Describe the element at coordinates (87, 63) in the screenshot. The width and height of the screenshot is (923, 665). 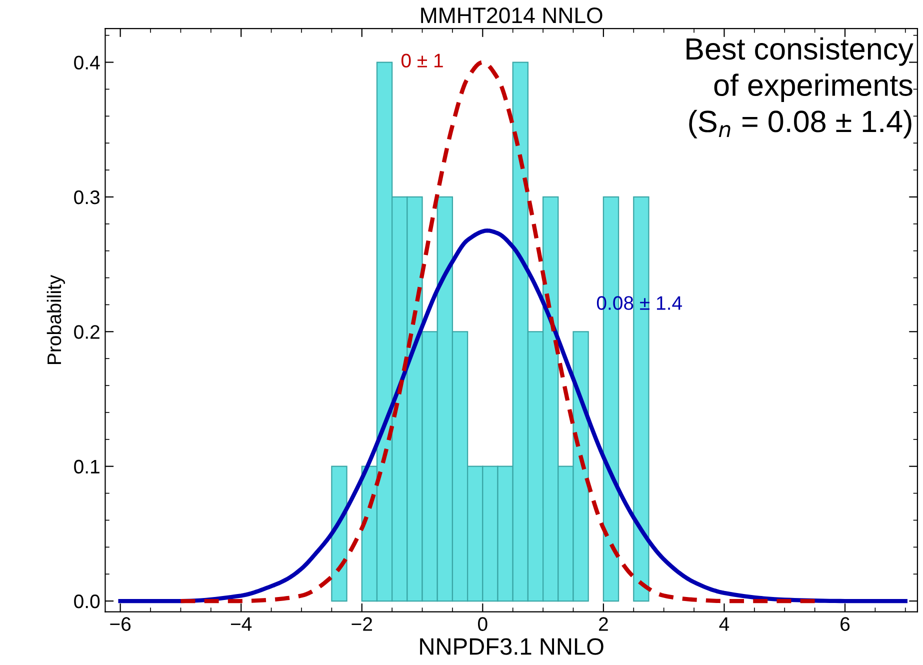
I see `y-tick-label: 0.4` at that location.